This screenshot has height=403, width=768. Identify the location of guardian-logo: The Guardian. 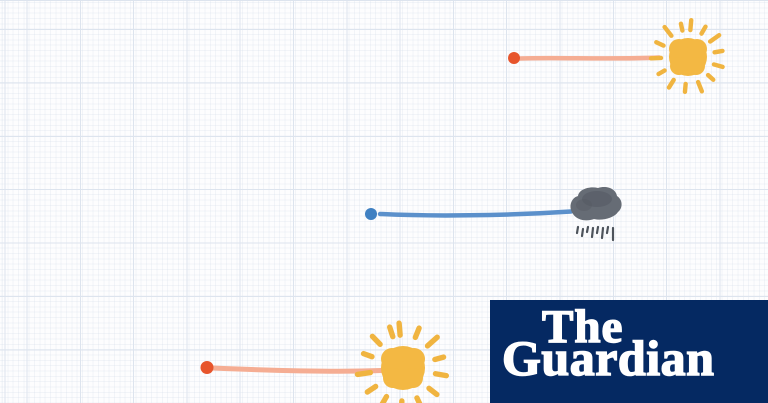
(629, 351).